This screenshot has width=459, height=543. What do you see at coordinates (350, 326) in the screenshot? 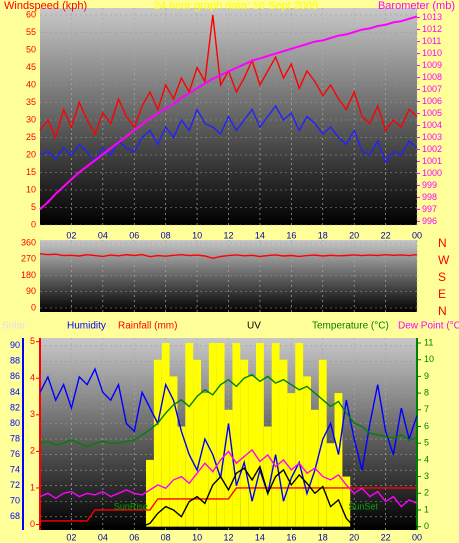
I see `legend-label: Temperature (°C)` at bounding box center [350, 326].